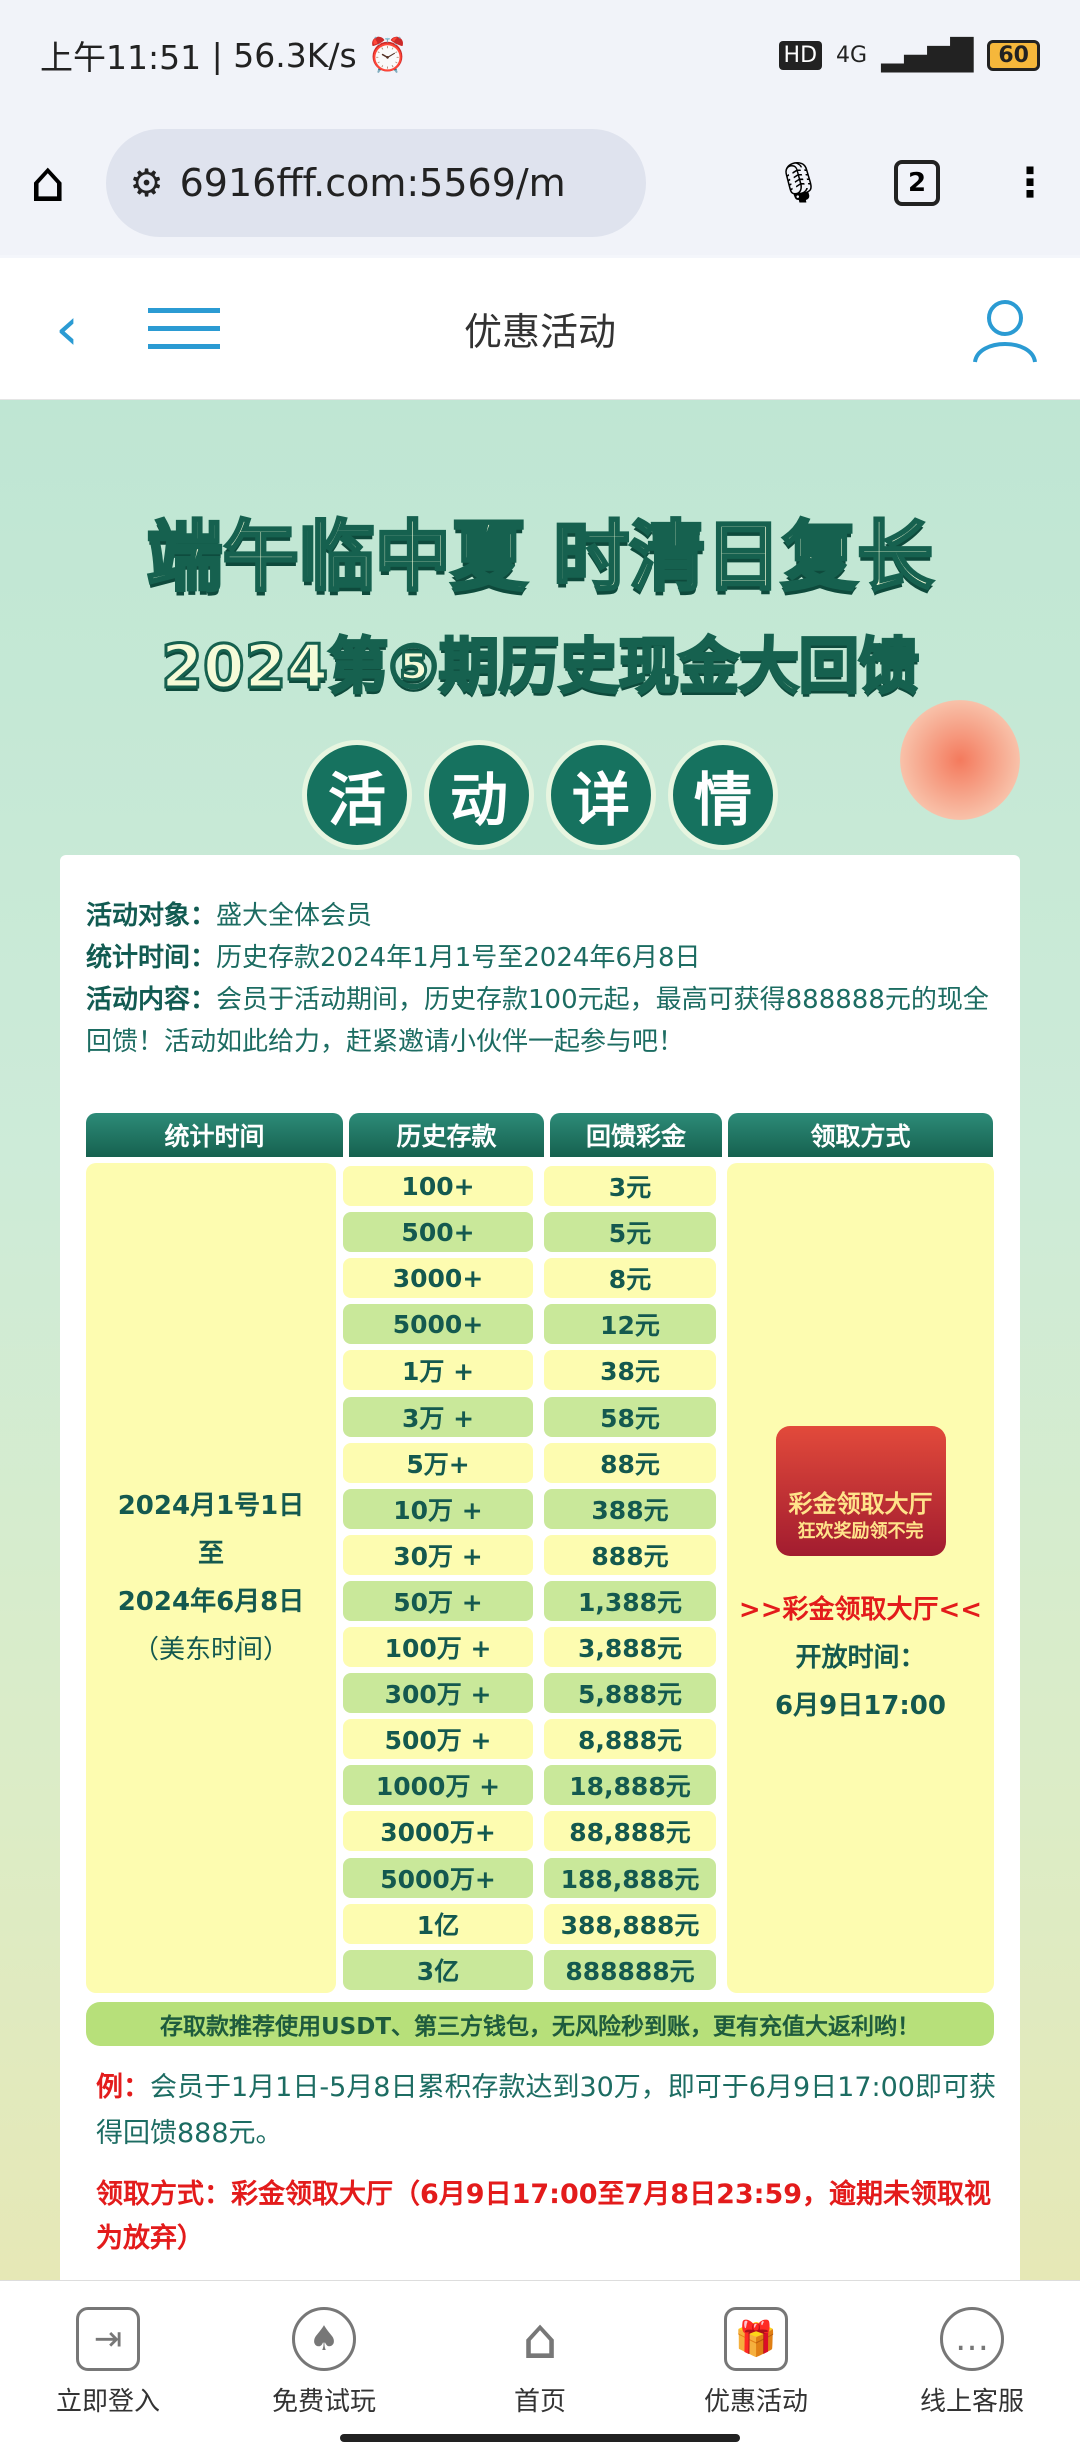 The height and width of the screenshot is (2460, 1080). I want to click on column-header: 历史存款, so click(446, 1135).